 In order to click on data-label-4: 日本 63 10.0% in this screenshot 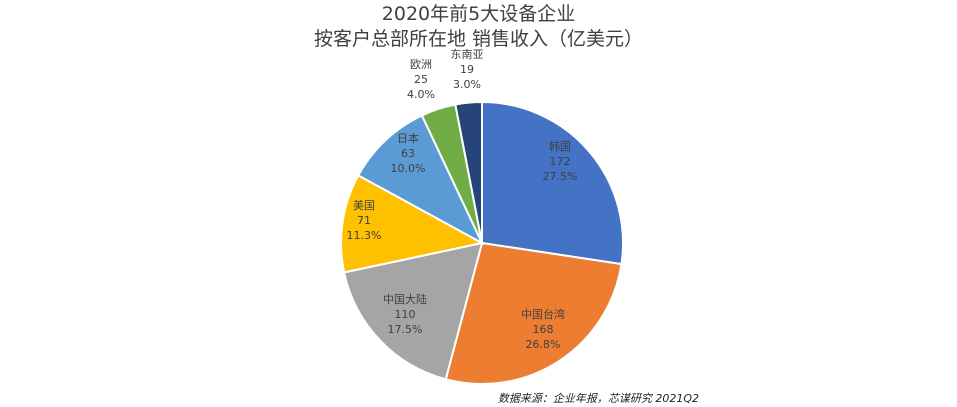, I will do `click(408, 153)`.